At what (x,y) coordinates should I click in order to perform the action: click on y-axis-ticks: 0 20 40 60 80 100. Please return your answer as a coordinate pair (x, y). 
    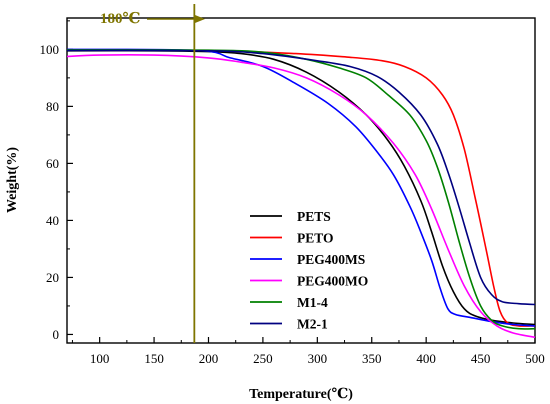
    Looking at the image, I should click on (56, 181).